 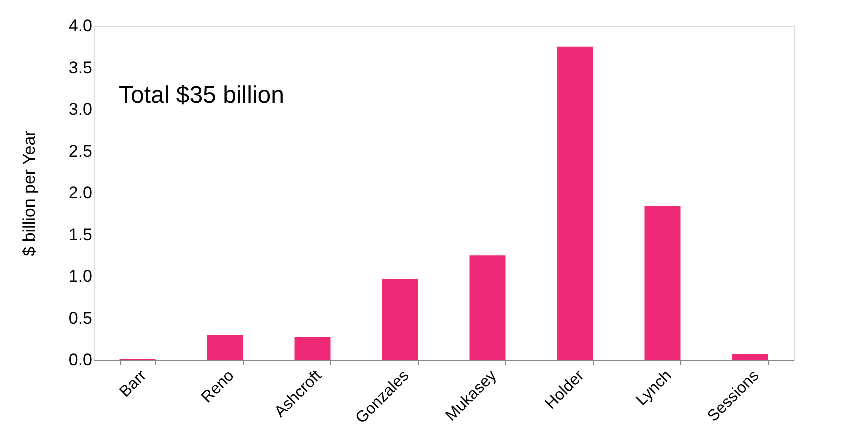 I want to click on y-tick-label: 4.0, so click(x=80, y=26).